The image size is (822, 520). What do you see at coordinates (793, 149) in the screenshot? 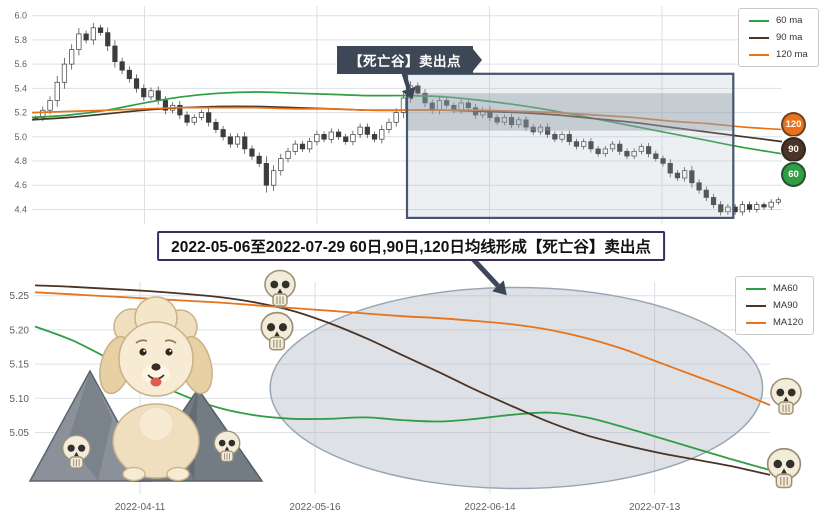
I see `ma-badge-90: 90` at bounding box center [793, 149].